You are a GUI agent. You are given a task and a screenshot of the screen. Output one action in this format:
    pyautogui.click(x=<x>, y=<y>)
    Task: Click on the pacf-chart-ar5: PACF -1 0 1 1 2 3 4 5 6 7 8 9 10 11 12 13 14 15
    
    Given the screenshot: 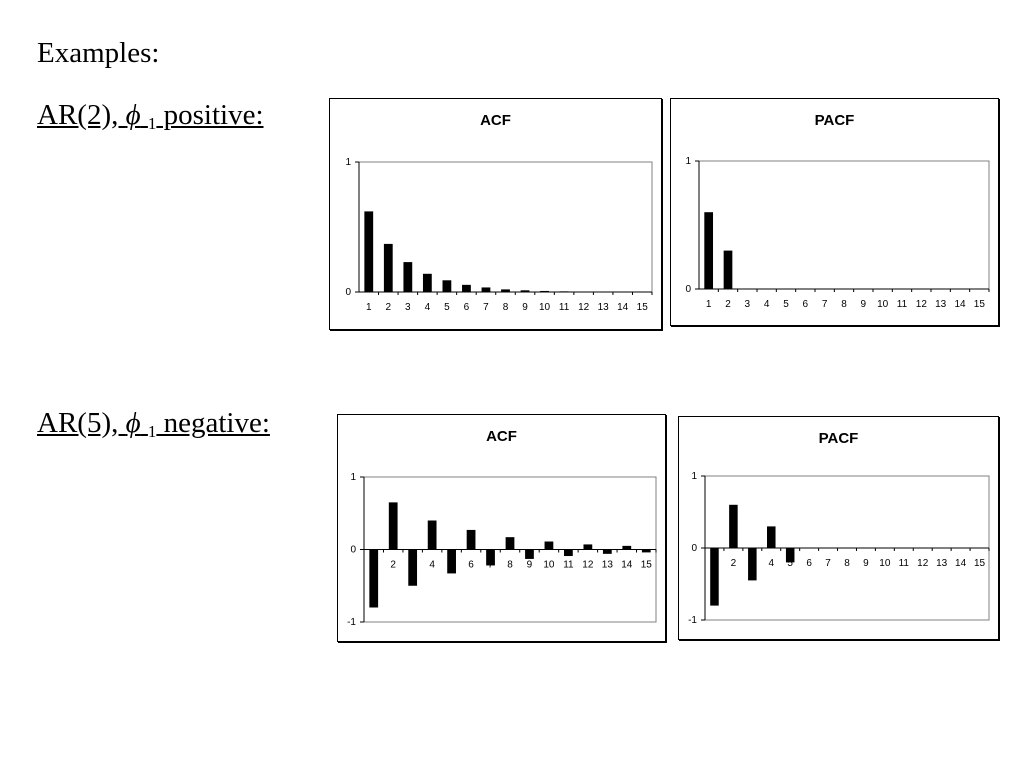 What is the action you would take?
    pyautogui.click(x=838, y=528)
    